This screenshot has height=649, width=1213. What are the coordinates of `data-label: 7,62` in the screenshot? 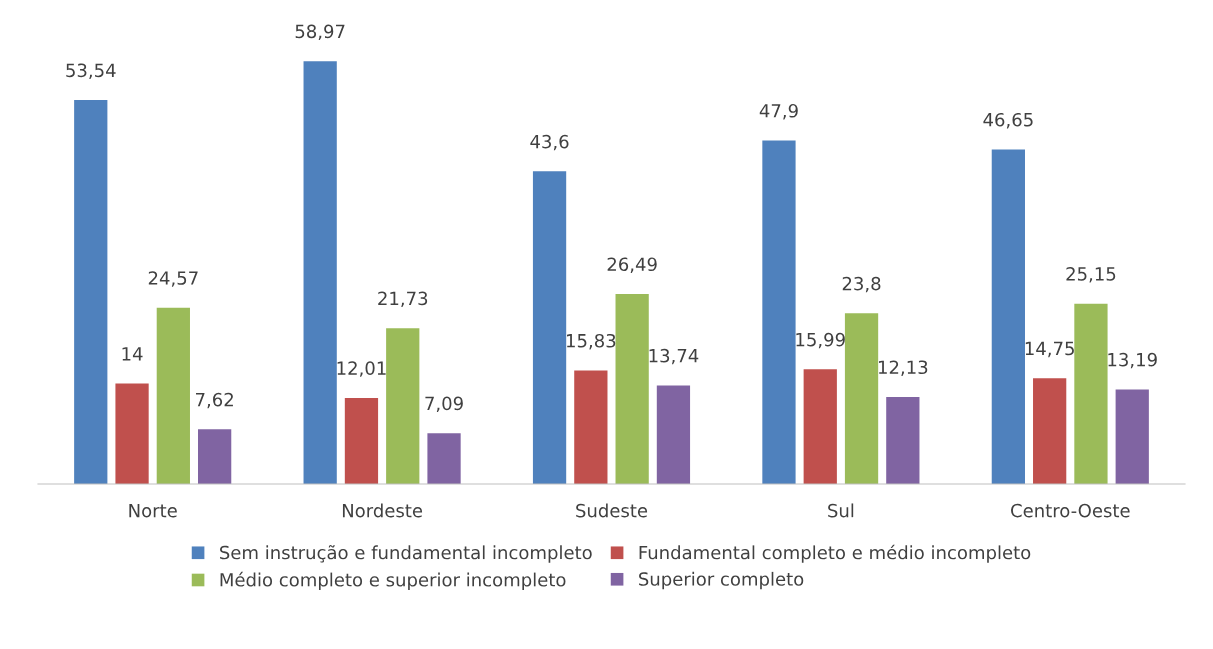 It's located at (214, 400).